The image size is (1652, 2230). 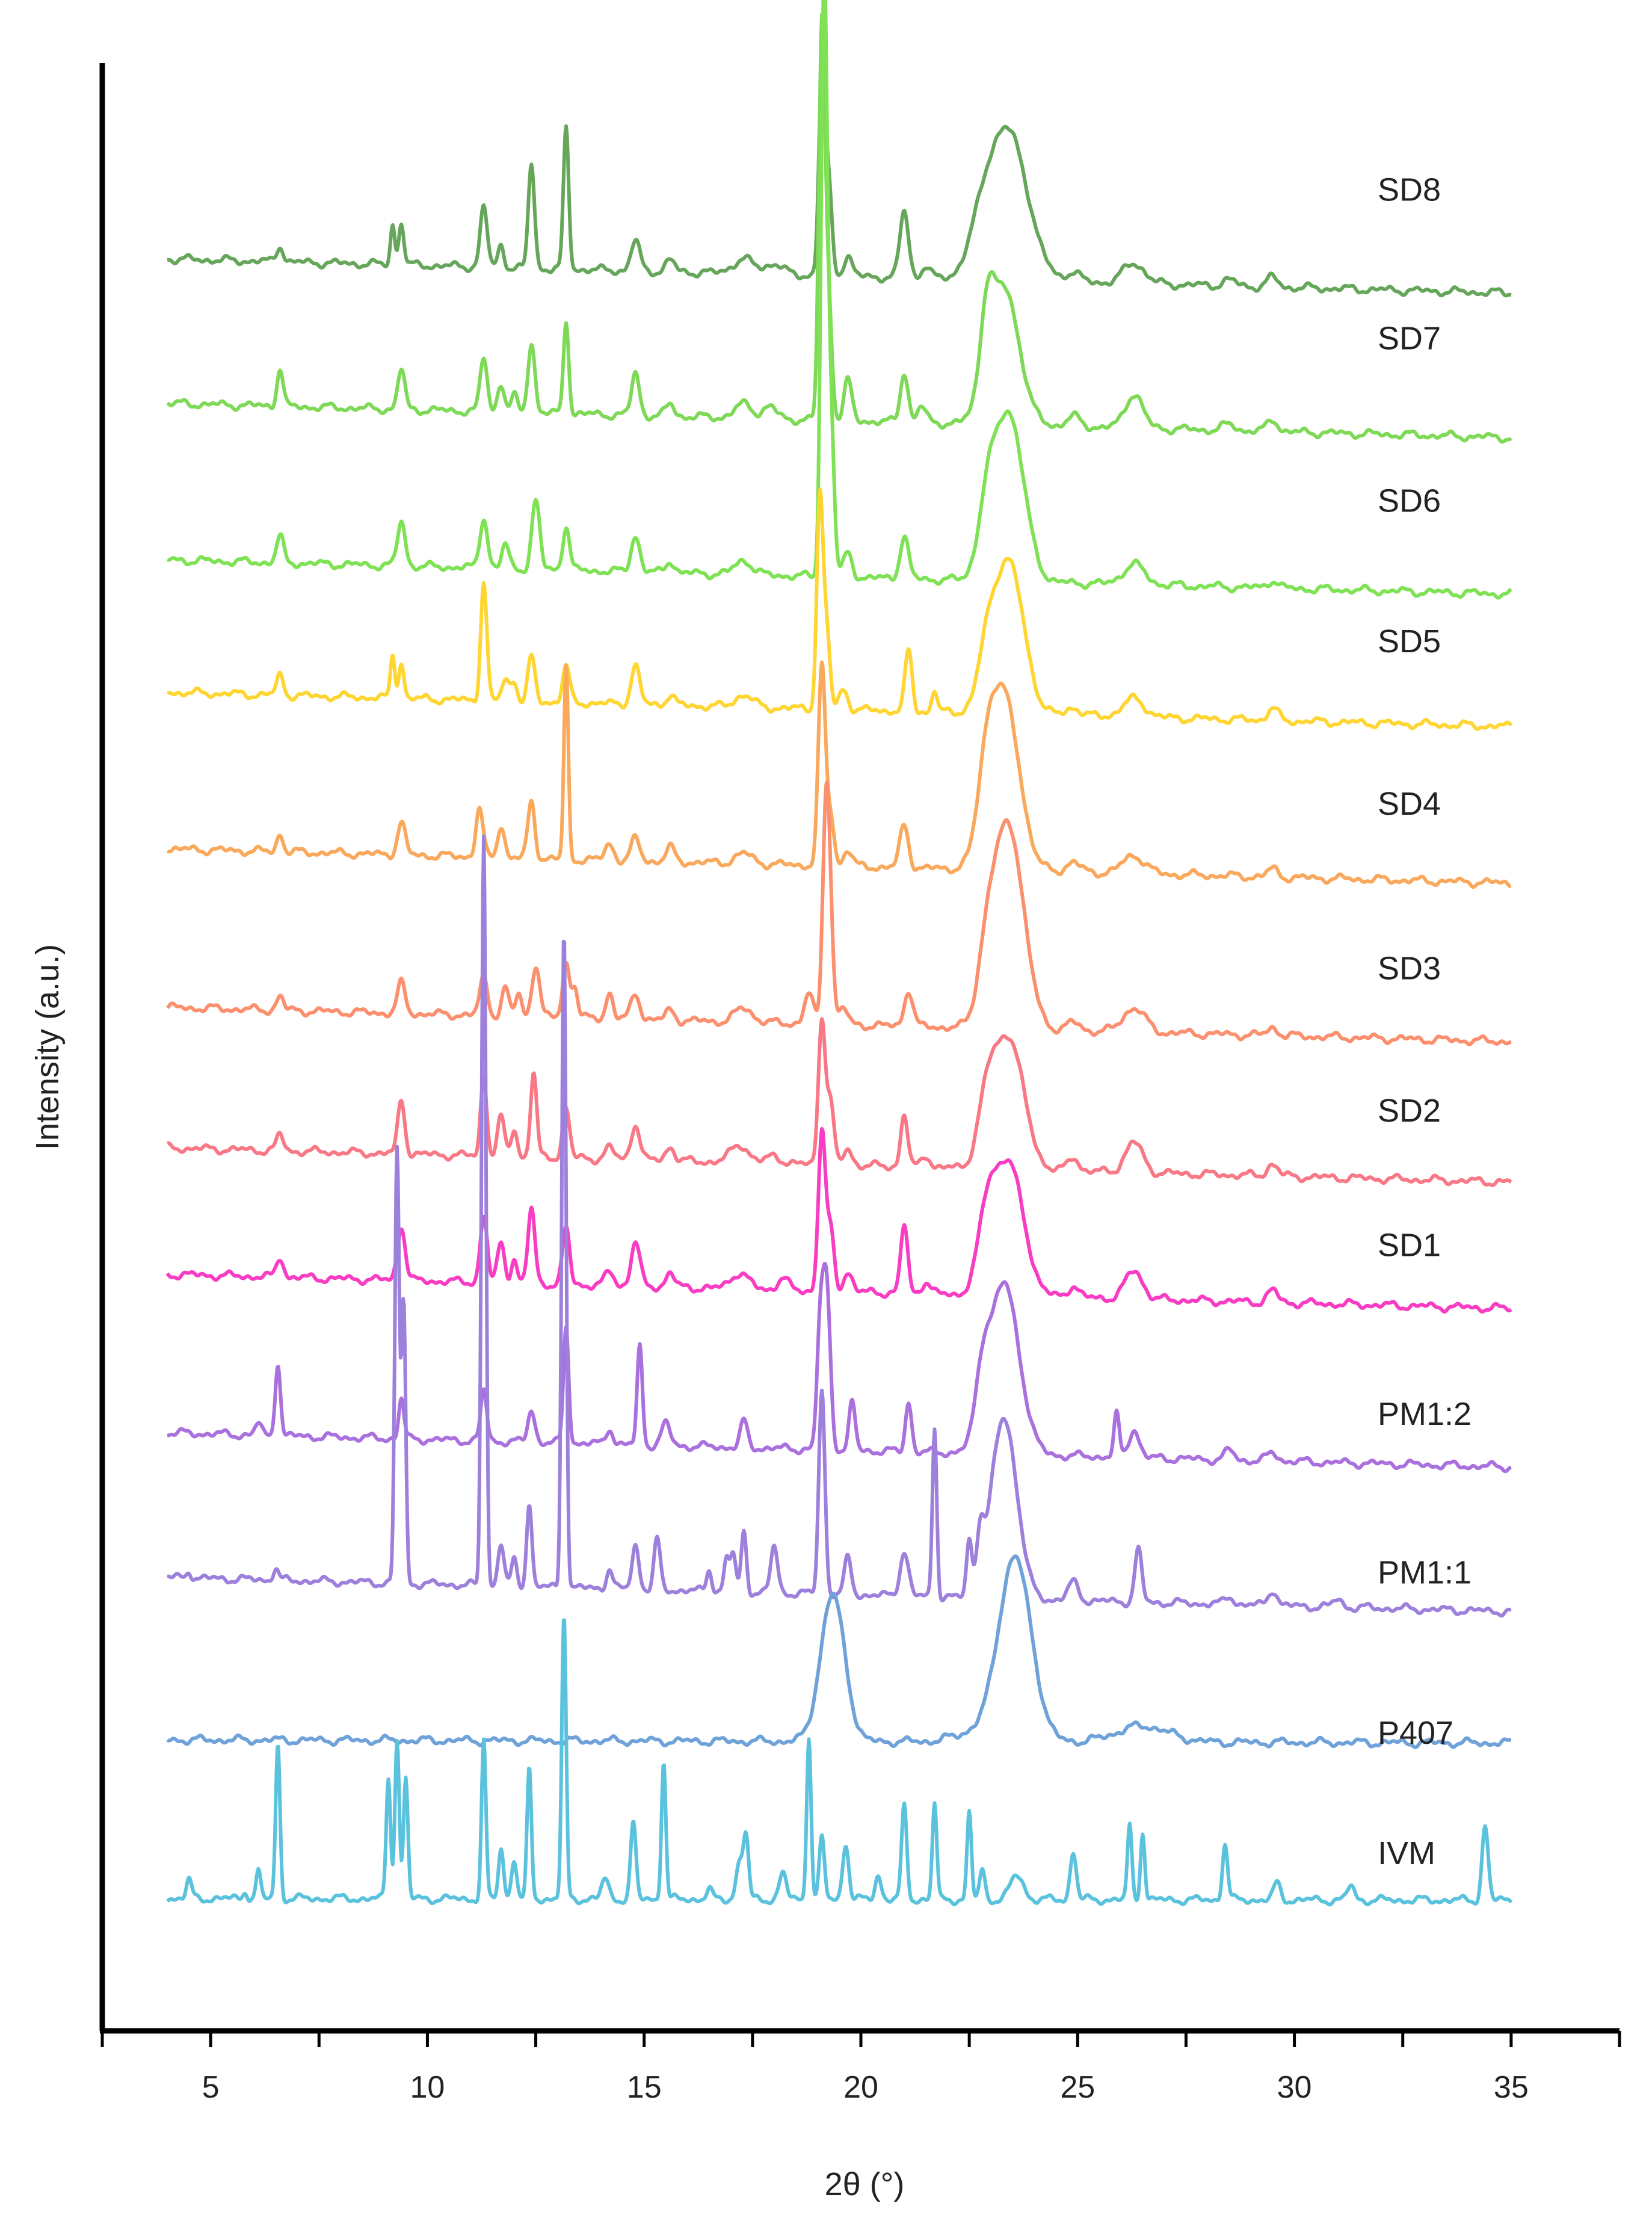 What do you see at coordinates (838, 913) in the screenshot?
I see `series-line-sd3` at bounding box center [838, 913].